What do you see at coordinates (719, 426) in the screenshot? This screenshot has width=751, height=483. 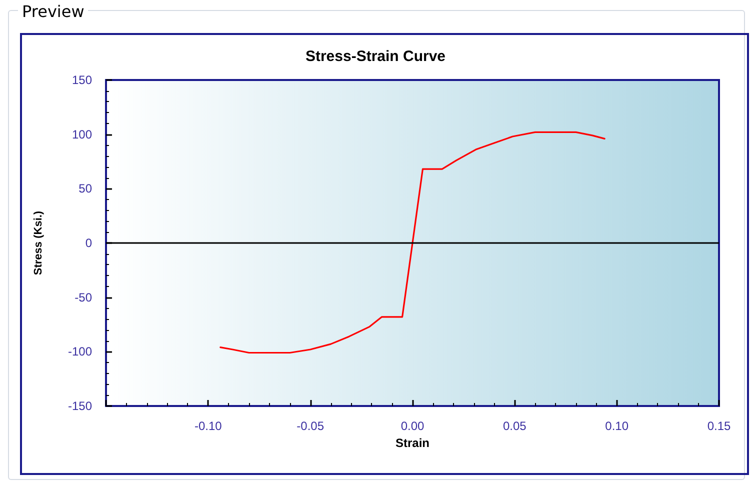 I see `x-tick-label: 0.15` at bounding box center [719, 426].